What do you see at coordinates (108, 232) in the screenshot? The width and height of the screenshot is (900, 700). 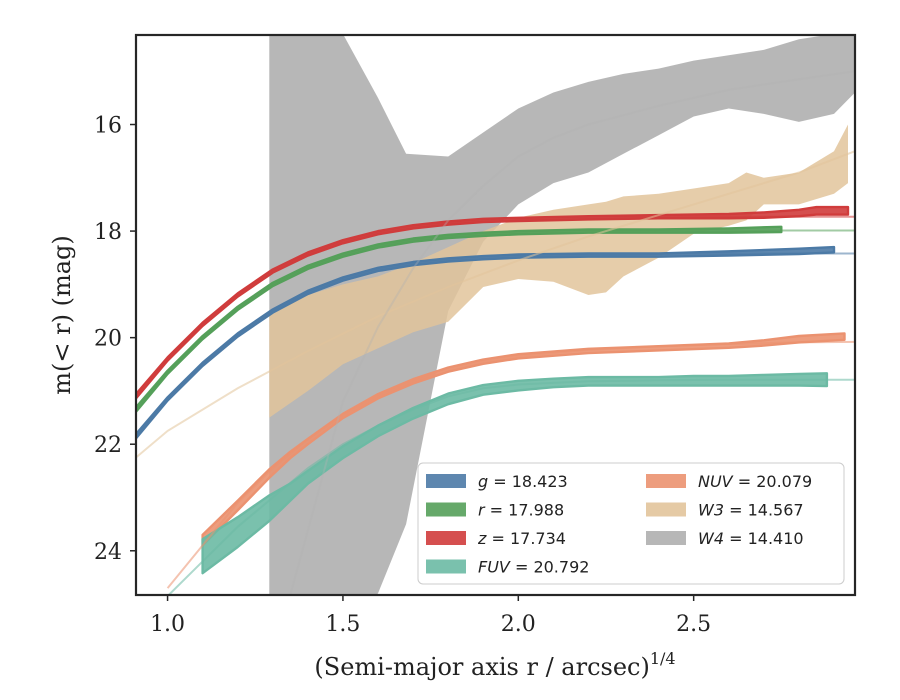 I see `y-tick-label: 18` at bounding box center [108, 232].